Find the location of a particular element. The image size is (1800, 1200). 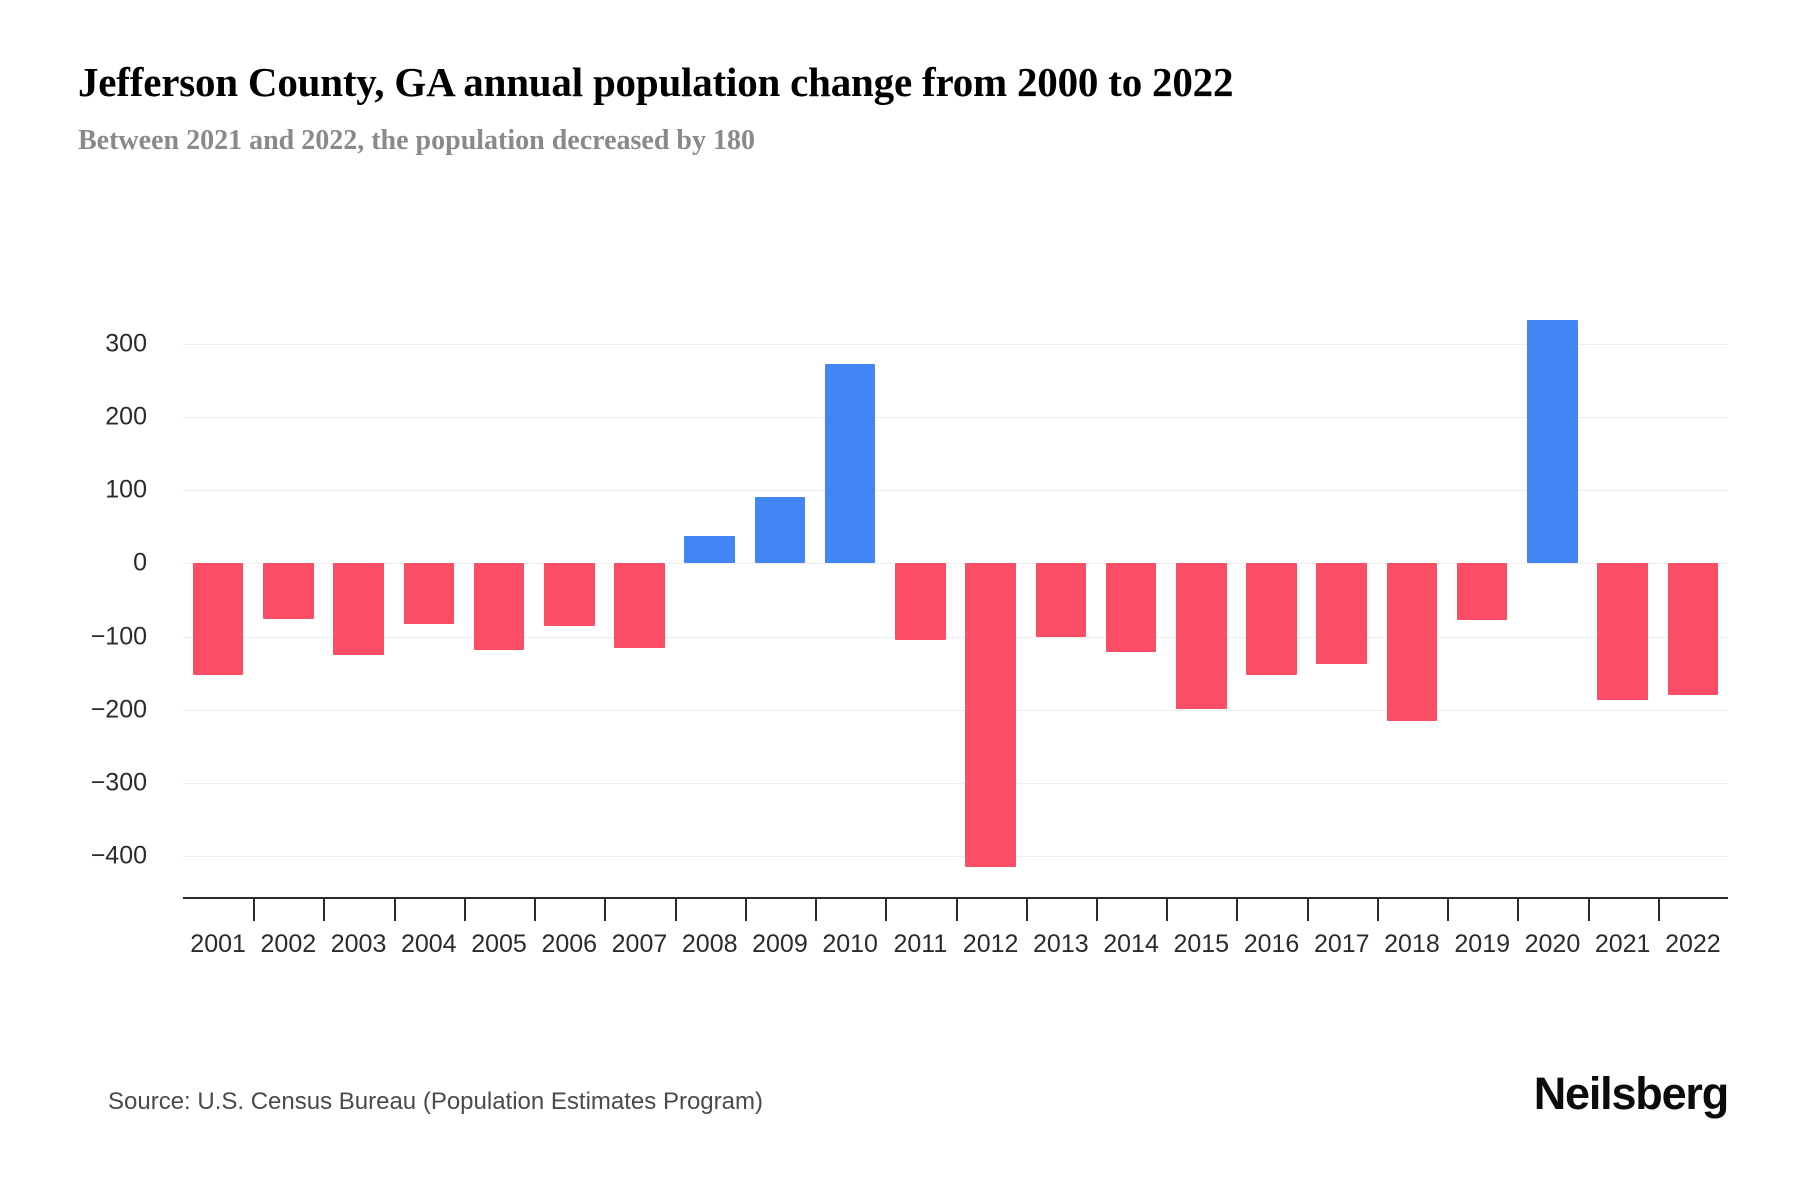

y-axis-tick-label: 0 is located at coordinates (140, 562).